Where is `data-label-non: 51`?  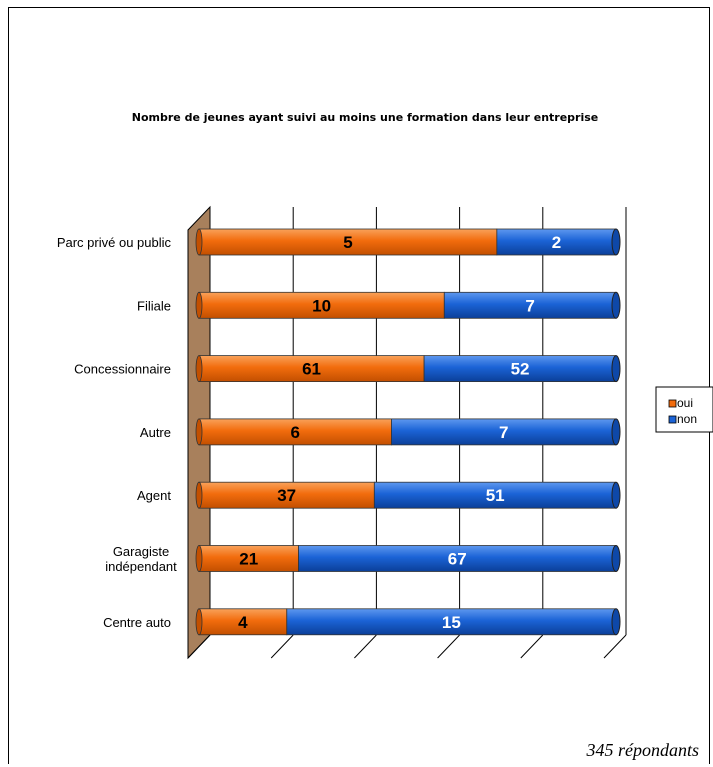 data-label-non: 51 is located at coordinates (495, 495).